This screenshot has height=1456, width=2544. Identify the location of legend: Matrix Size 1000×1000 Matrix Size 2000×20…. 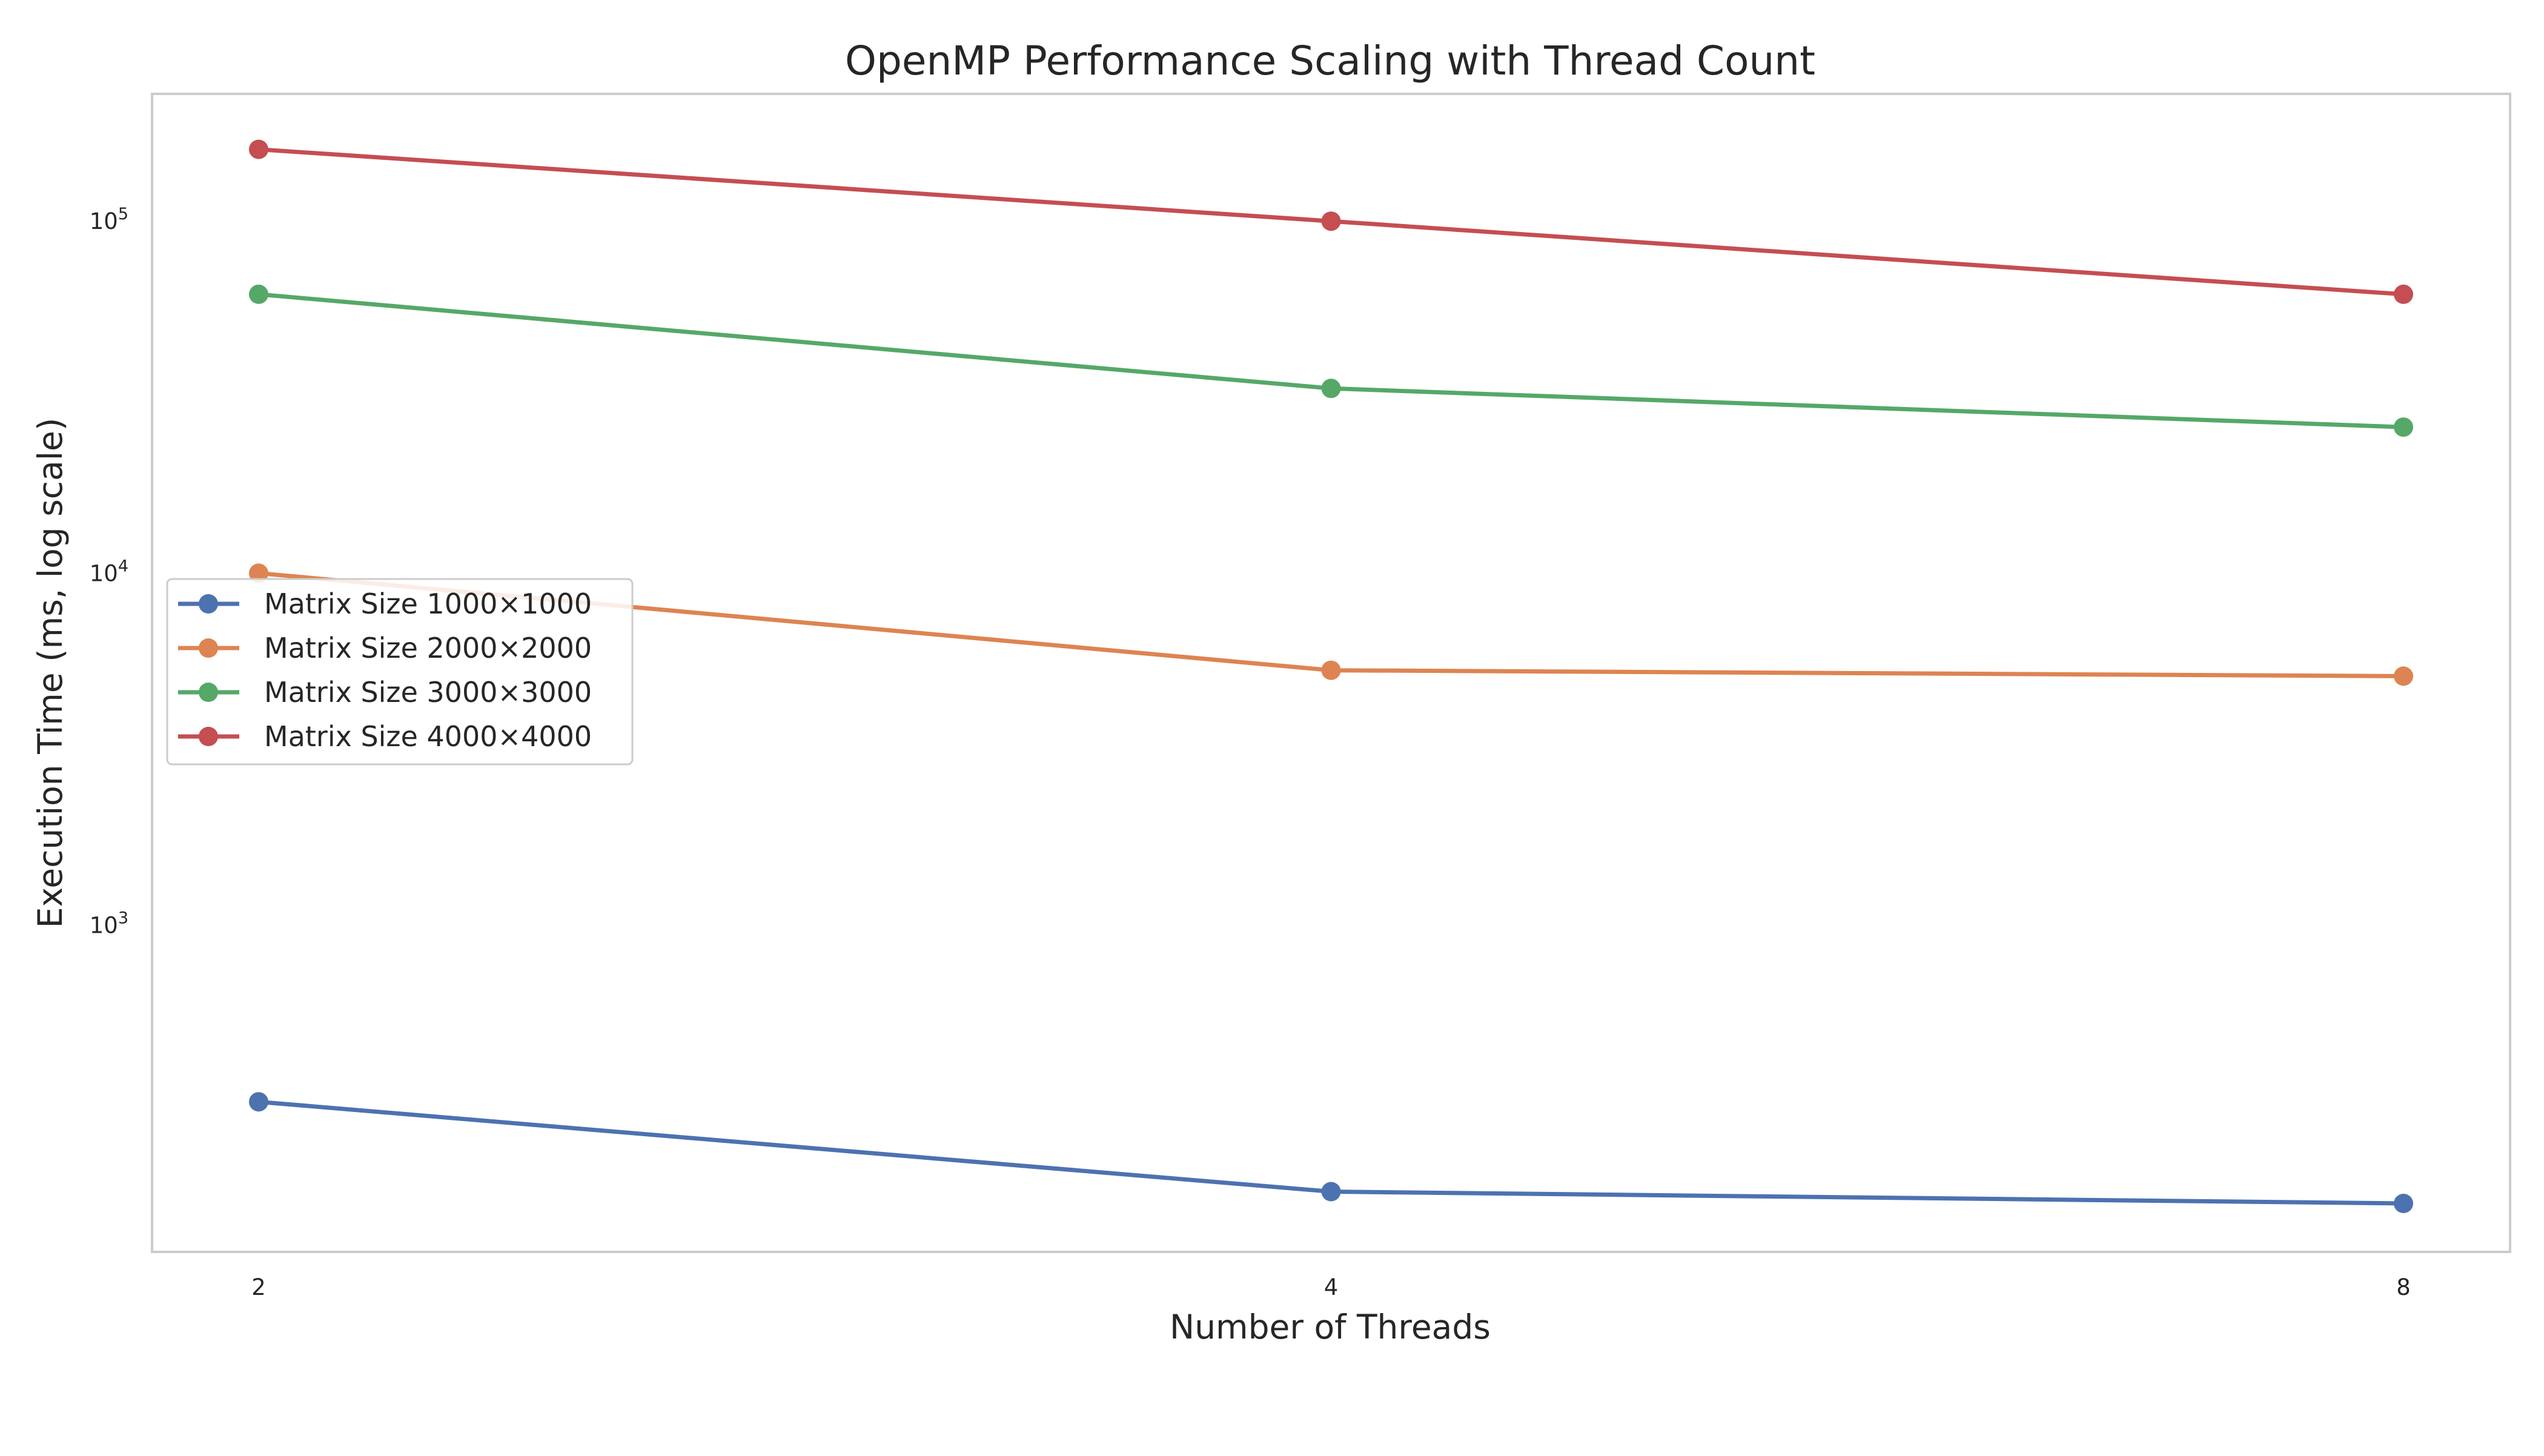
(400, 672).